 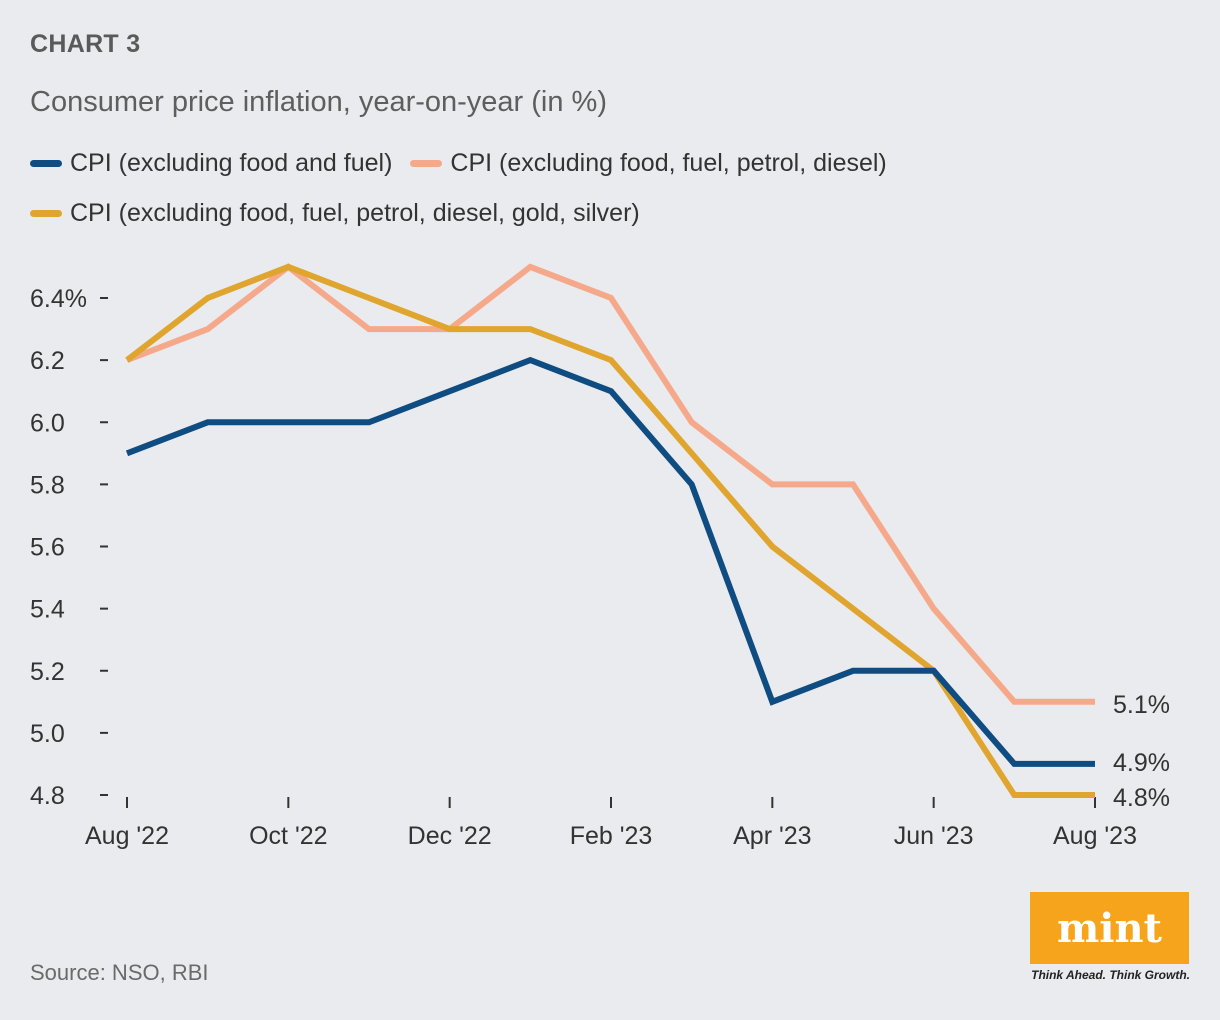 I want to click on y-tick-label: 5.2, so click(x=47, y=672).